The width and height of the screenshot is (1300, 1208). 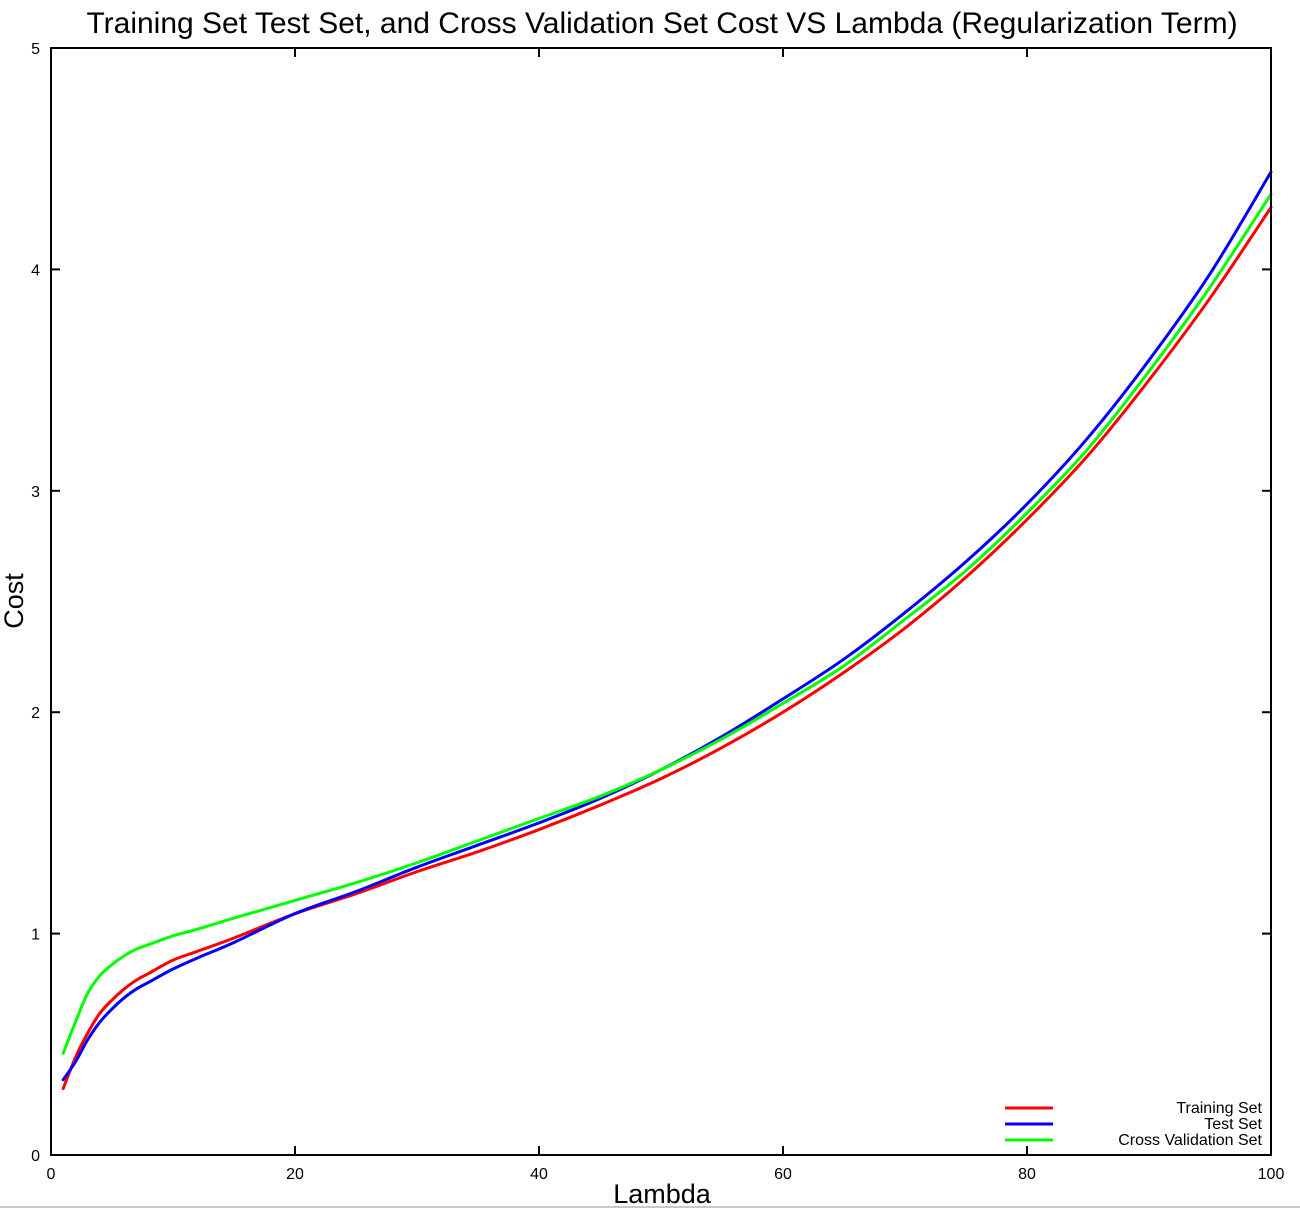 What do you see at coordinates (1219, 1108) in the screenshot?
I see `legend-label: Training Set` at bounding box center [1219, 1108].